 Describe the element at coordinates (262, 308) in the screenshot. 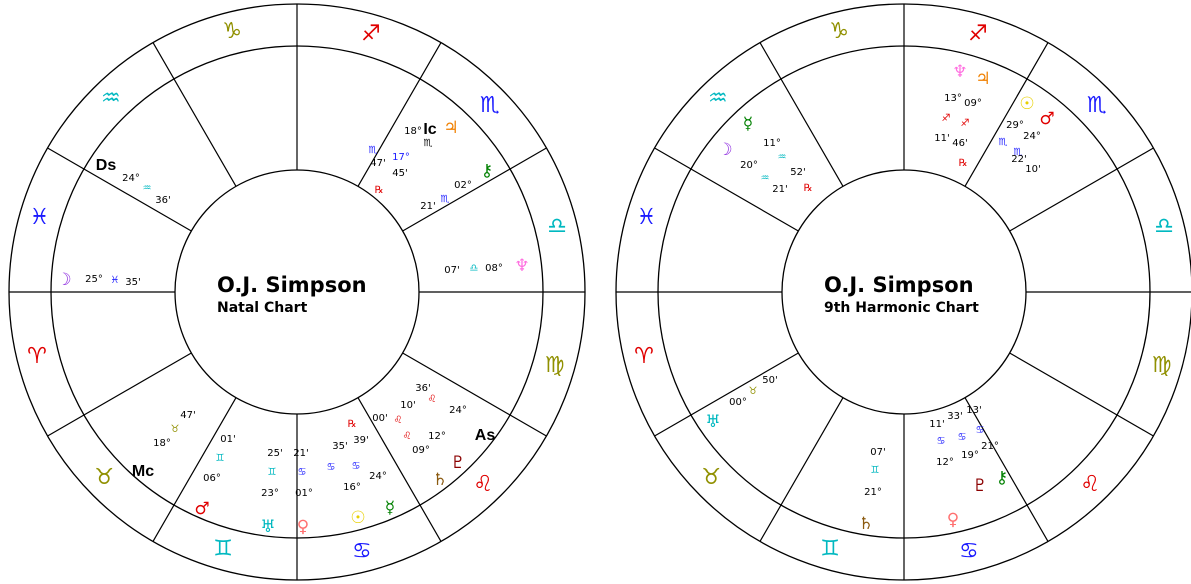

I see `chart-subtitle: Natal Chart` at that location.